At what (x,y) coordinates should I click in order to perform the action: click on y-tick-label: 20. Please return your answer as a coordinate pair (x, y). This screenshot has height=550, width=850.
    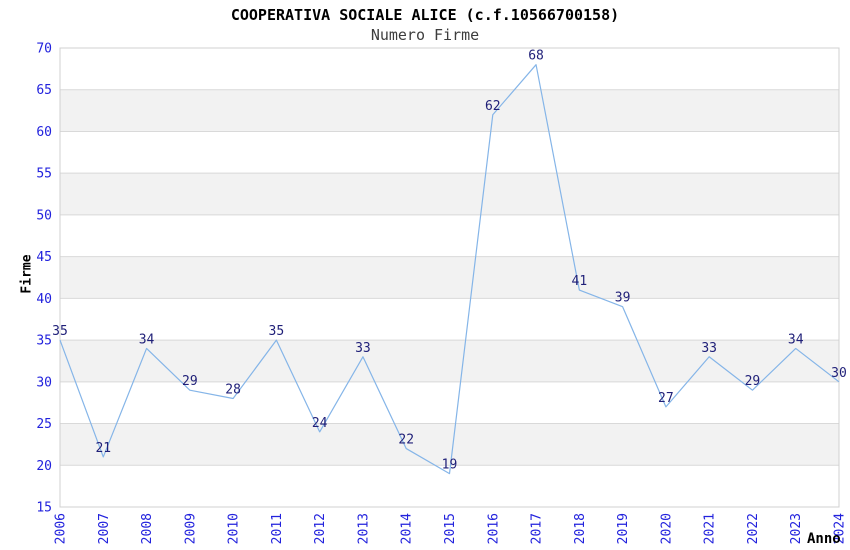
    Looking at the image, I should click on (44, 466).